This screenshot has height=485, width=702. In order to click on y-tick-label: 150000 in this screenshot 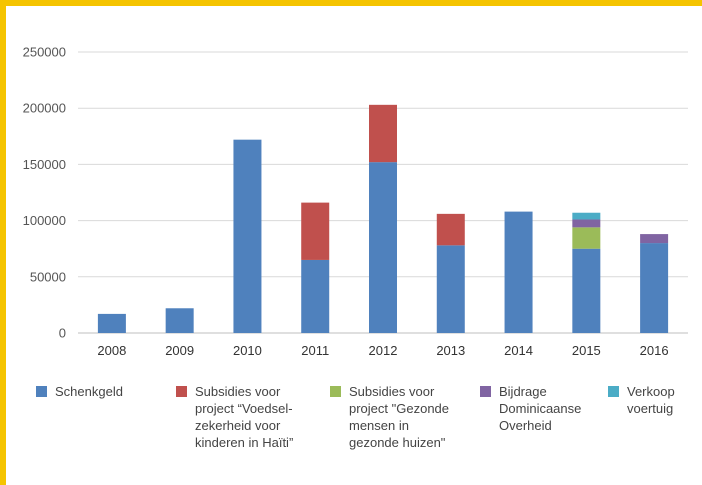, I will do `click(44, 164)`.